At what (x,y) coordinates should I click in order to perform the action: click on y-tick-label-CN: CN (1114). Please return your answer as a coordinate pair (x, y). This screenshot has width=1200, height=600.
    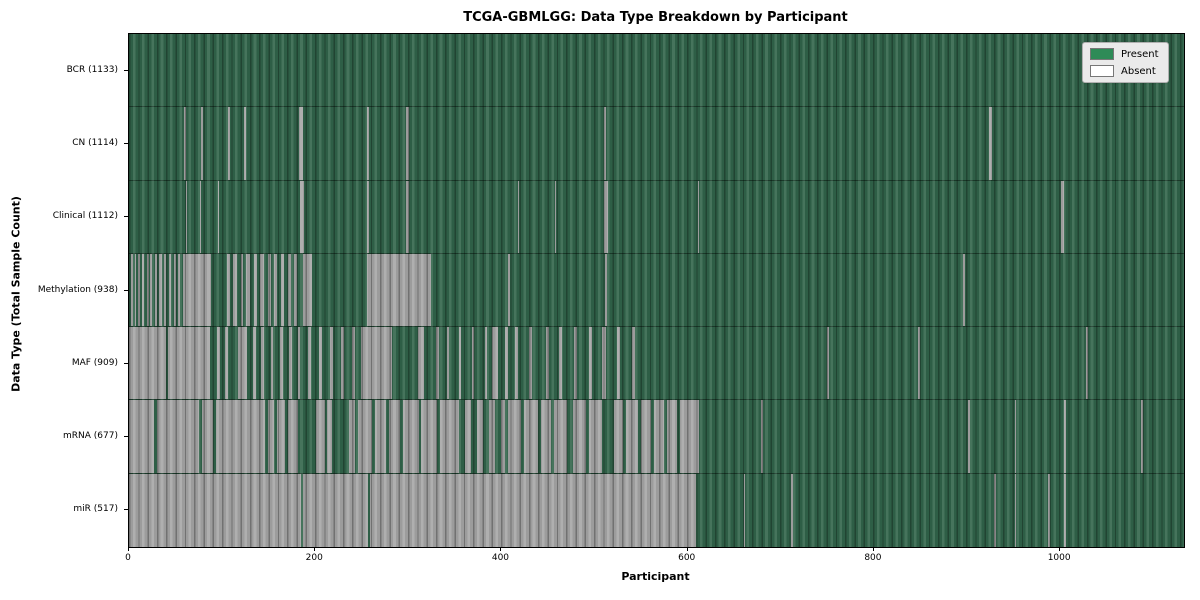
    Looking at the image, I should click on (95, 142).